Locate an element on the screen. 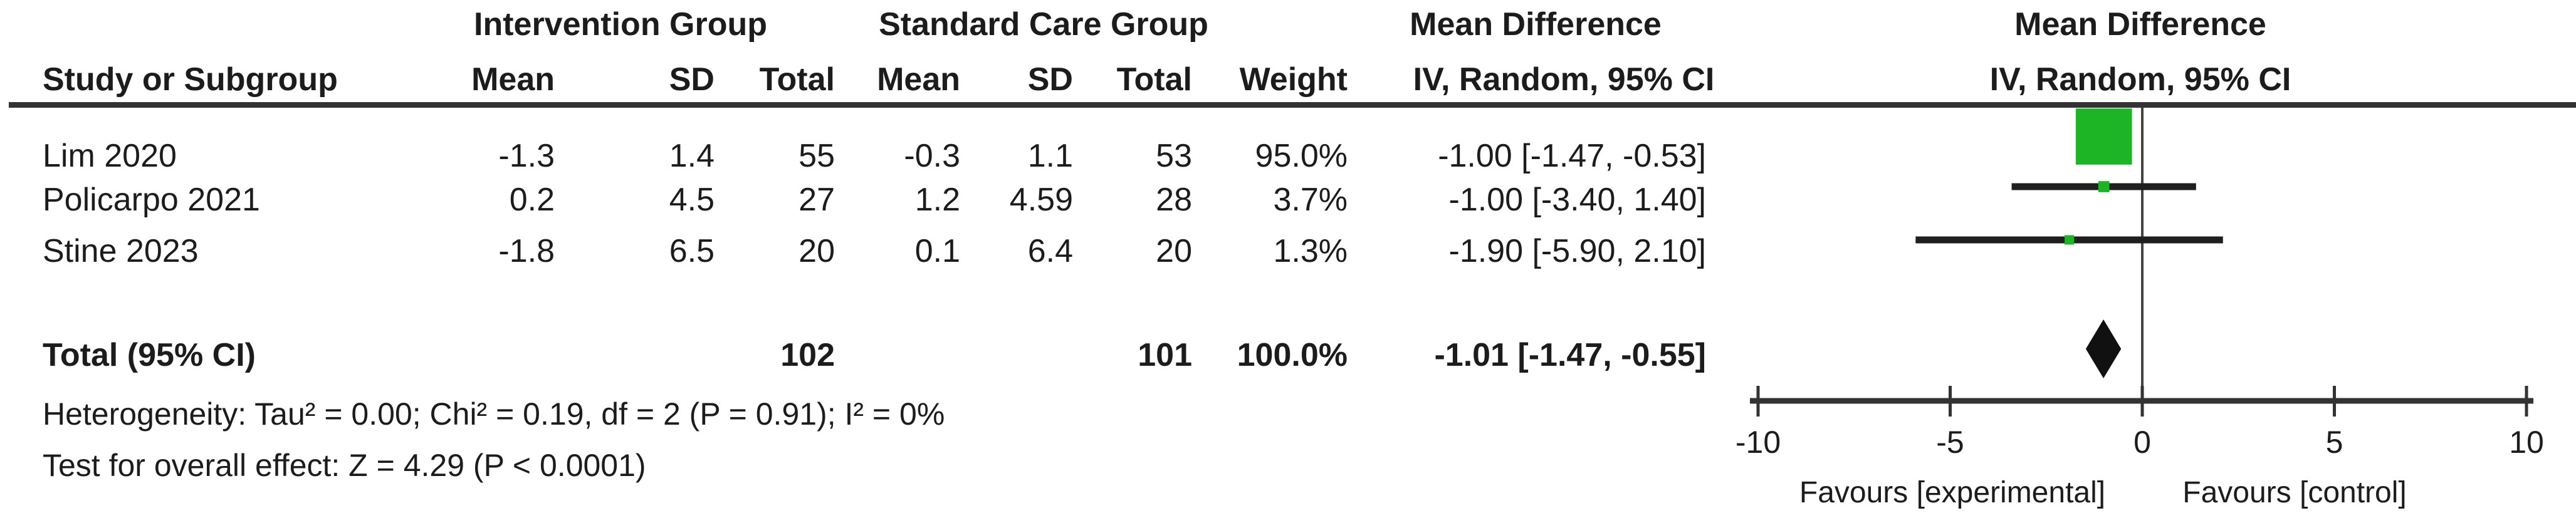  weight-column-header: Weight is located at coordinates (1293, 79).